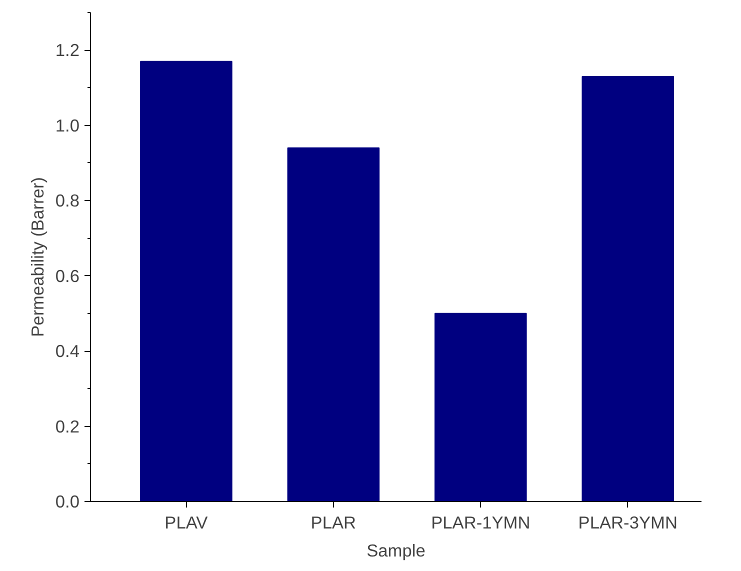  Describe the element at coordinates (37, 257) in the screenshot. I see `y-axis-title: Permeability (Barrer)` at that location.